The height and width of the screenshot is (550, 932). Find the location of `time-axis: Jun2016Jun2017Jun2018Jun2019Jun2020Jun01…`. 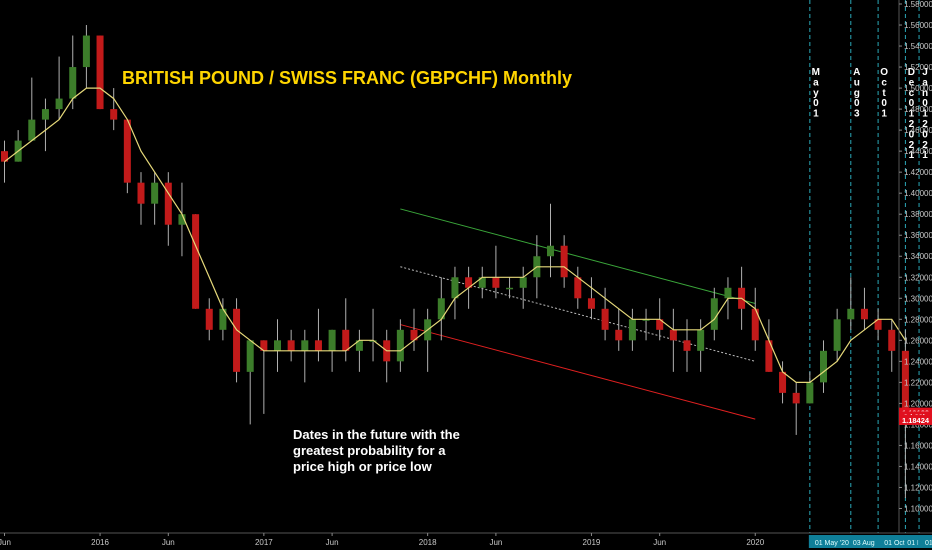

time-axis: Jun2016Jun2017Jun2018Jun2019Jun2020Jun01… is located at coordinates (466, 540).